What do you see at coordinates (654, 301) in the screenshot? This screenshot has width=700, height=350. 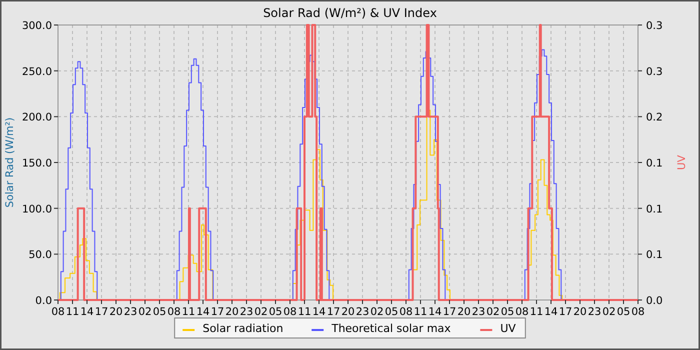 I see `y2-tick-label: 0.0` at bounding box center [654, 301].